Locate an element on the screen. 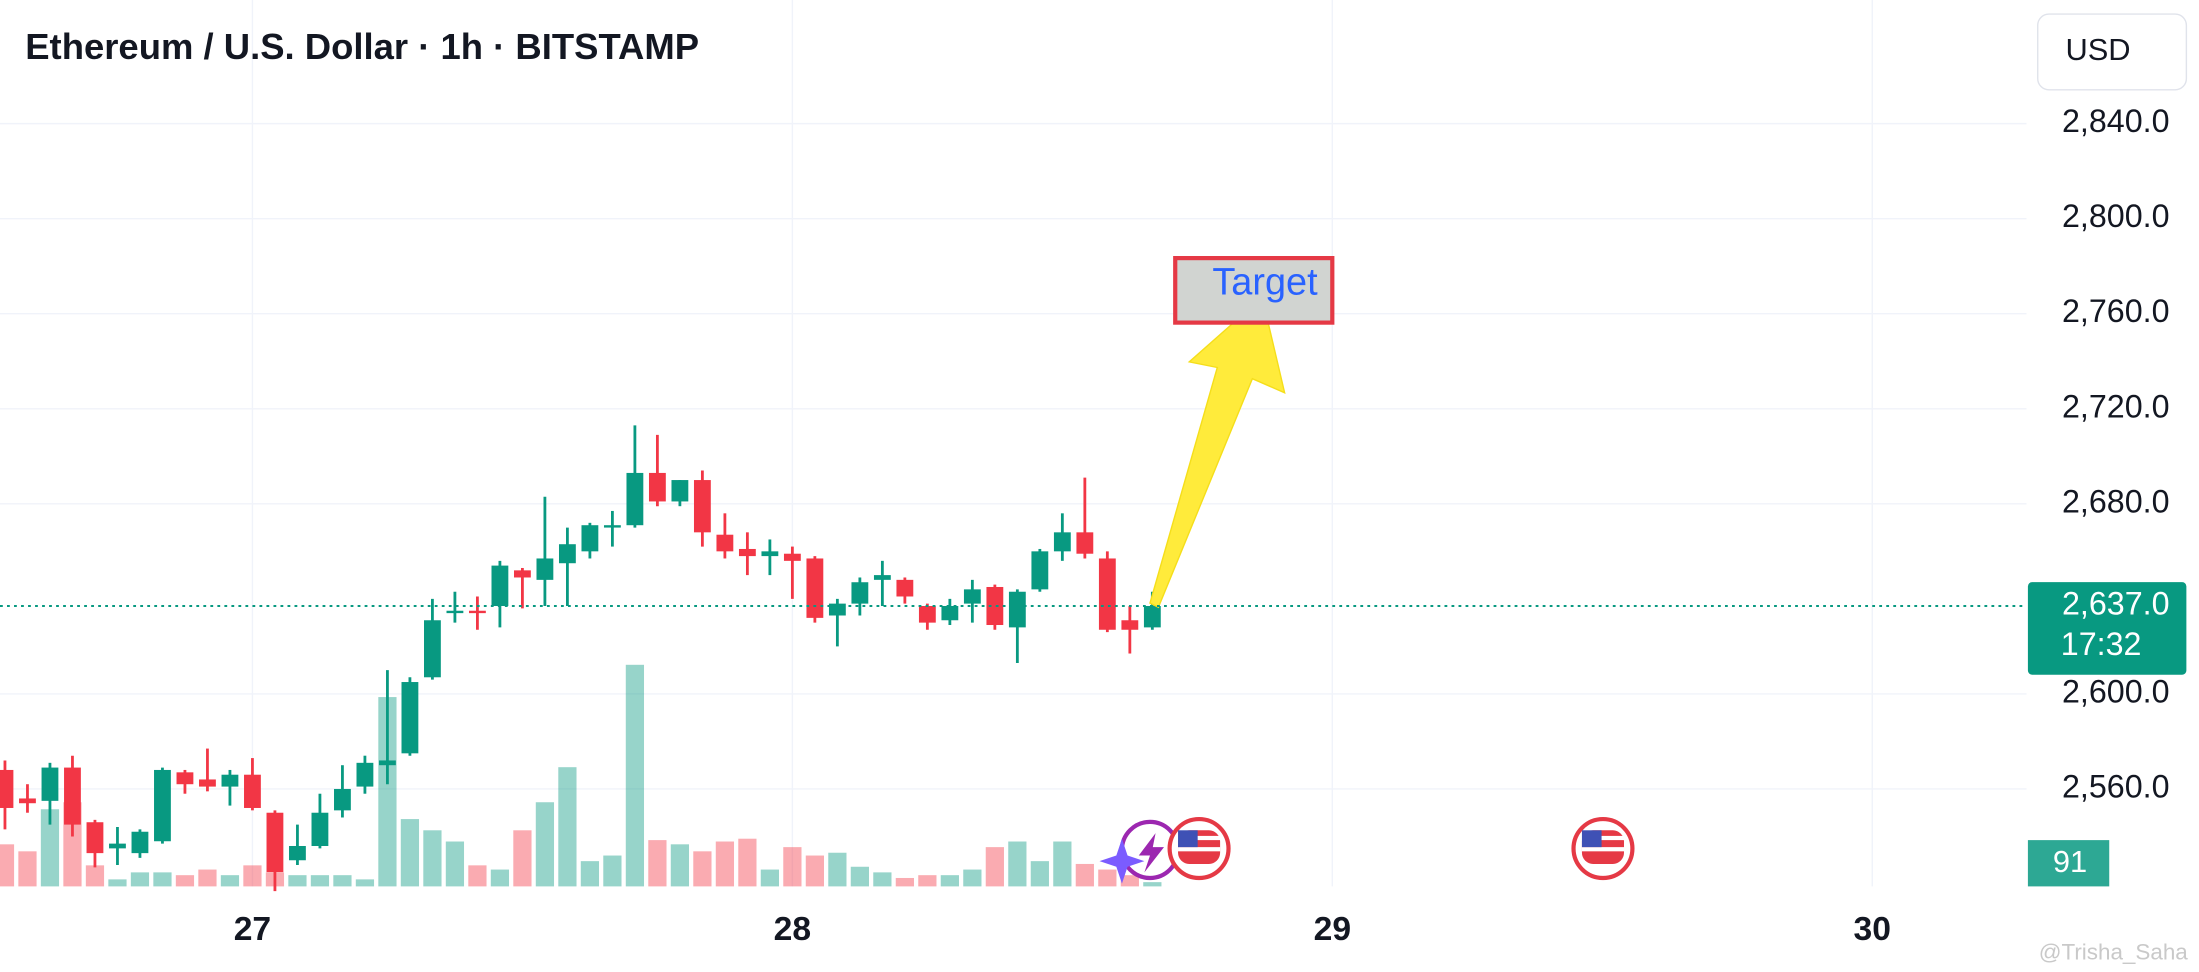 Image resolution: width=2199 pixels, height=972 pixels. volume-layer is located at coordinates (581, 775).